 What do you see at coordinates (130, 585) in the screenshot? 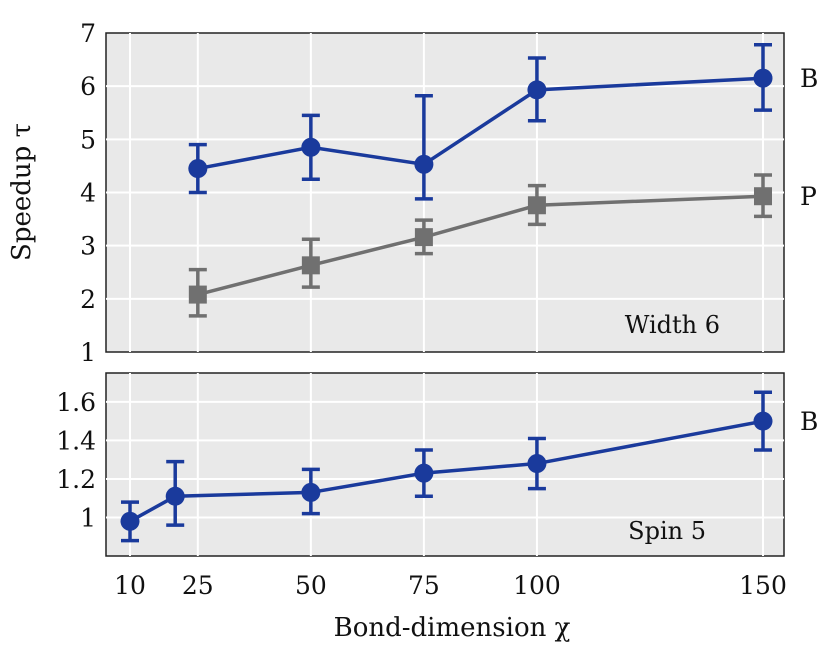
I see `x-tick-label: 10` at bounding box center [130, 585].